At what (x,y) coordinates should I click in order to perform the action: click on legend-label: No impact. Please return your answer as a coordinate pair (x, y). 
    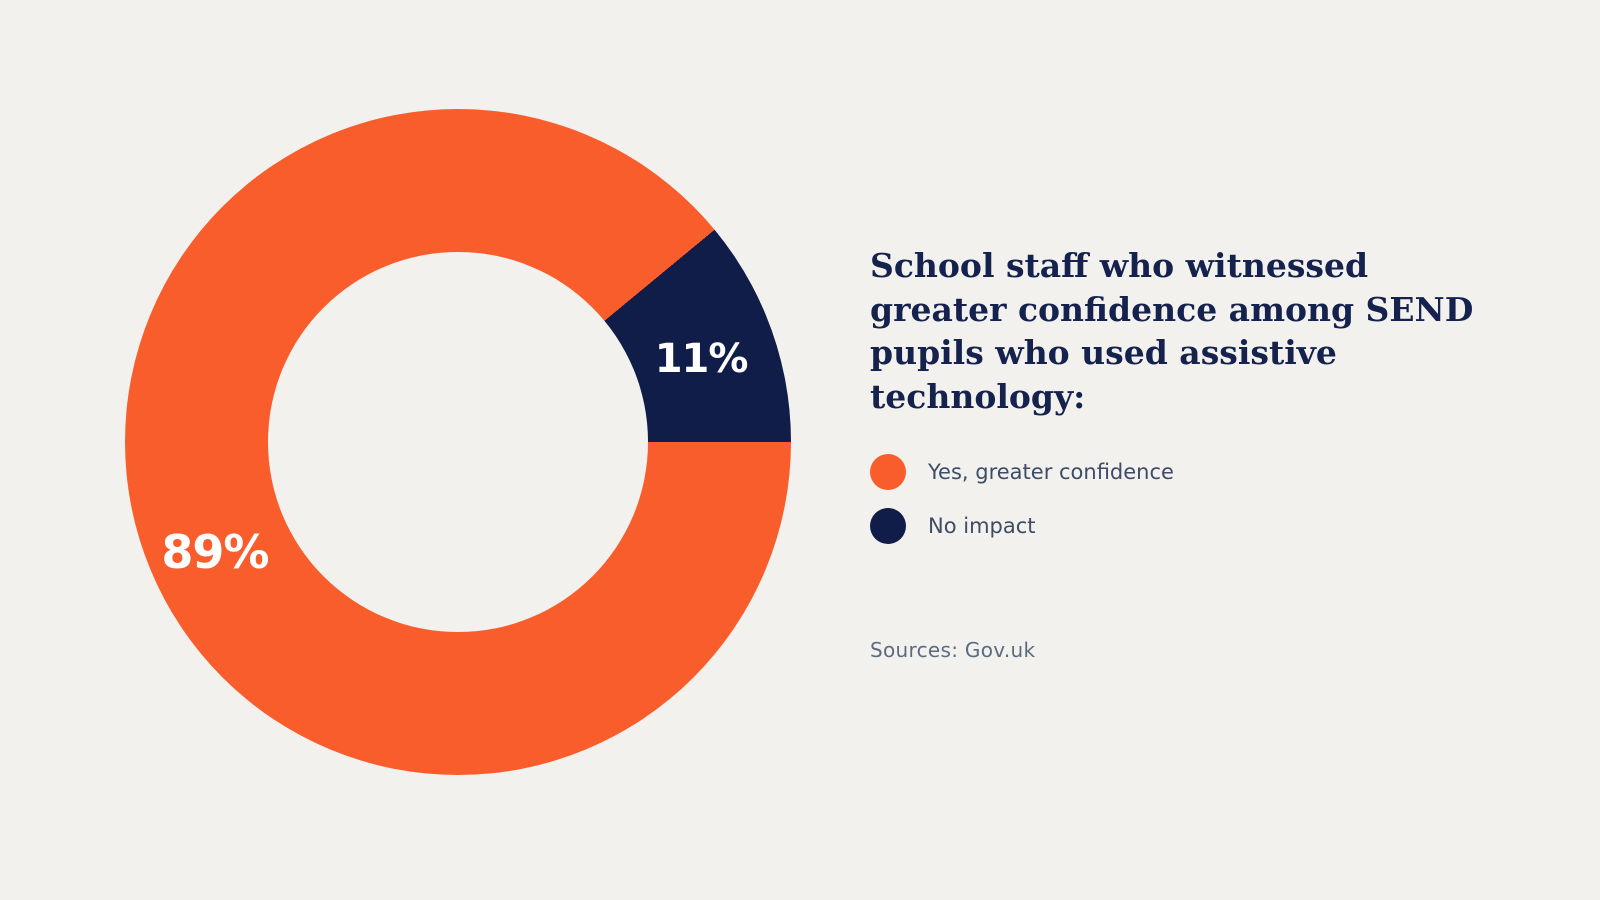
    Looking at the image, I should click on (982, 526).